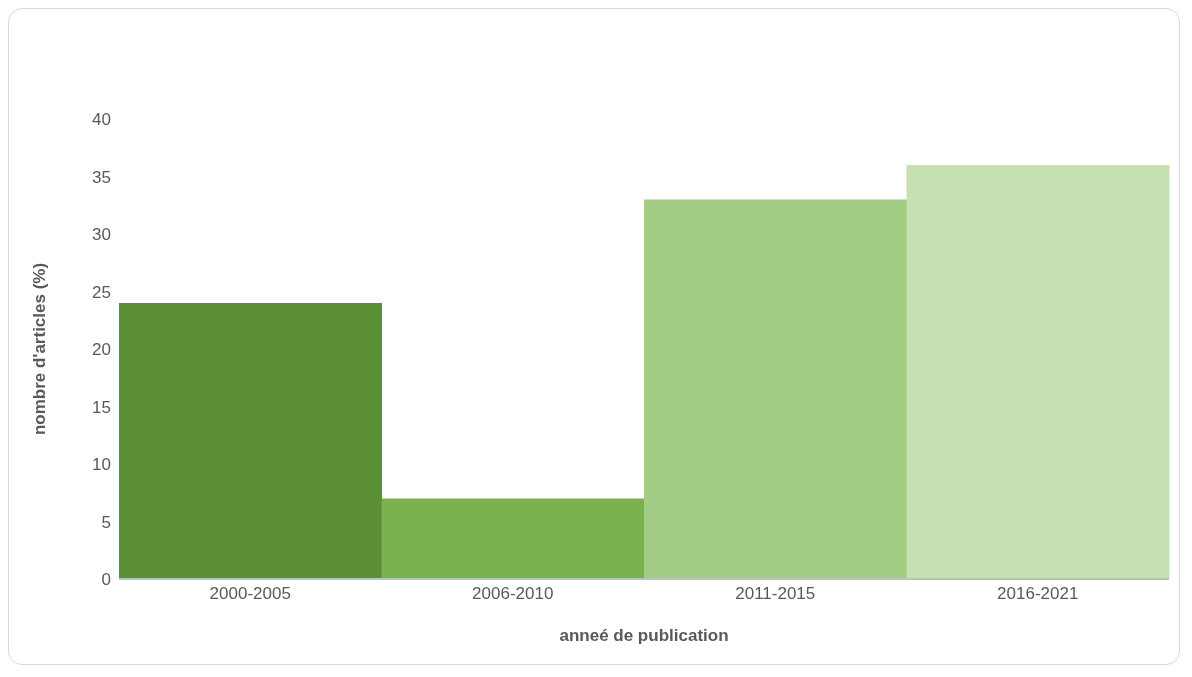 This screenshot has height=677, width=1192. What do you see at coordinates (101, 120) in the screenshot?
I see `y-tick-label: 40` at bounding box center [101, 120].